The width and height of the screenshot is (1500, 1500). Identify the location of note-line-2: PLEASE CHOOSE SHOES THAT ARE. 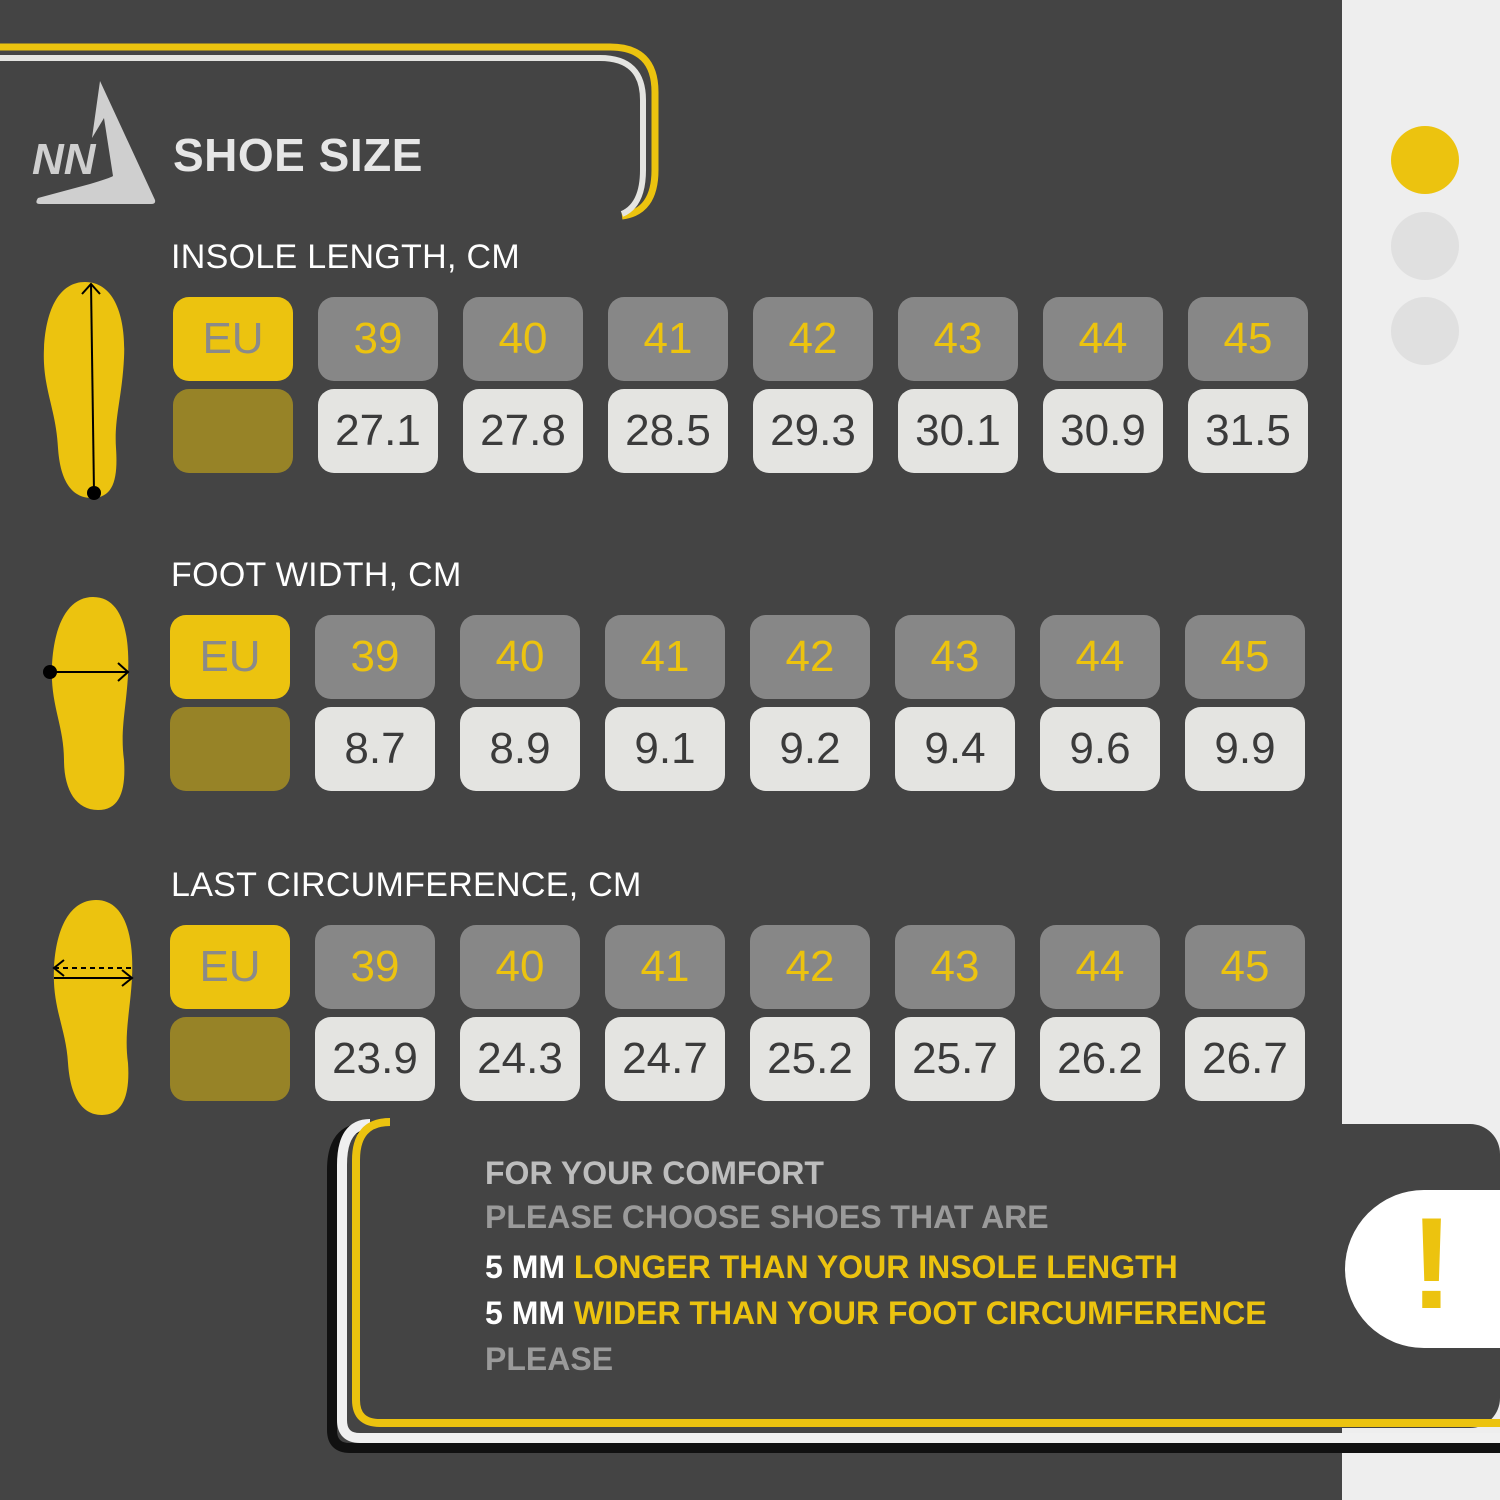
(767, 1217).